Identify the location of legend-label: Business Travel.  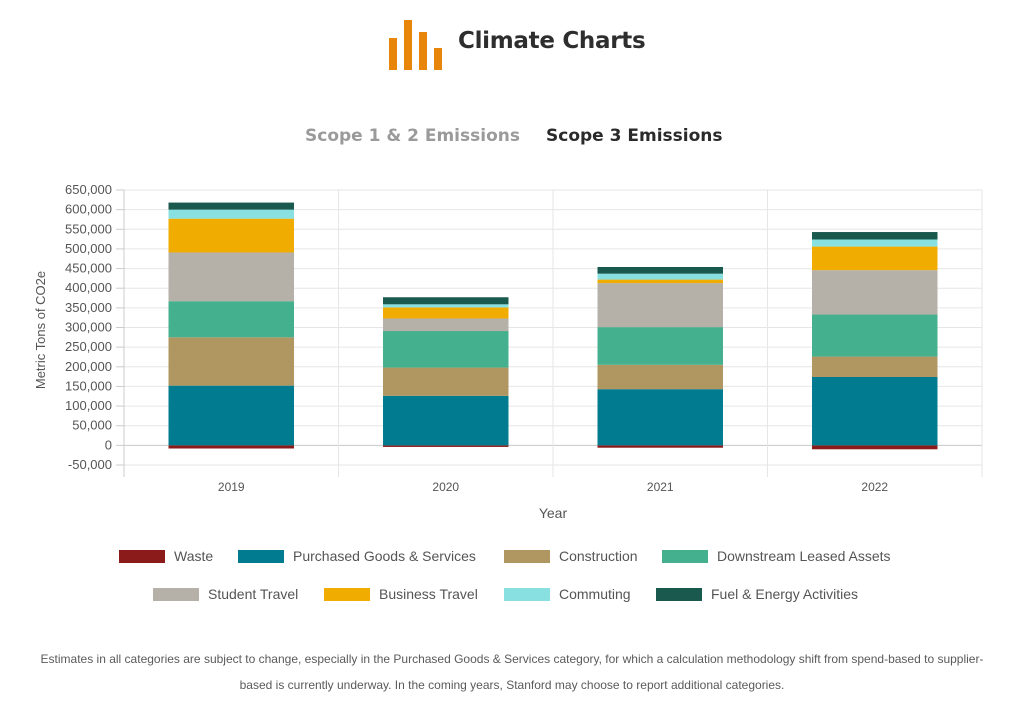
(428, 594).